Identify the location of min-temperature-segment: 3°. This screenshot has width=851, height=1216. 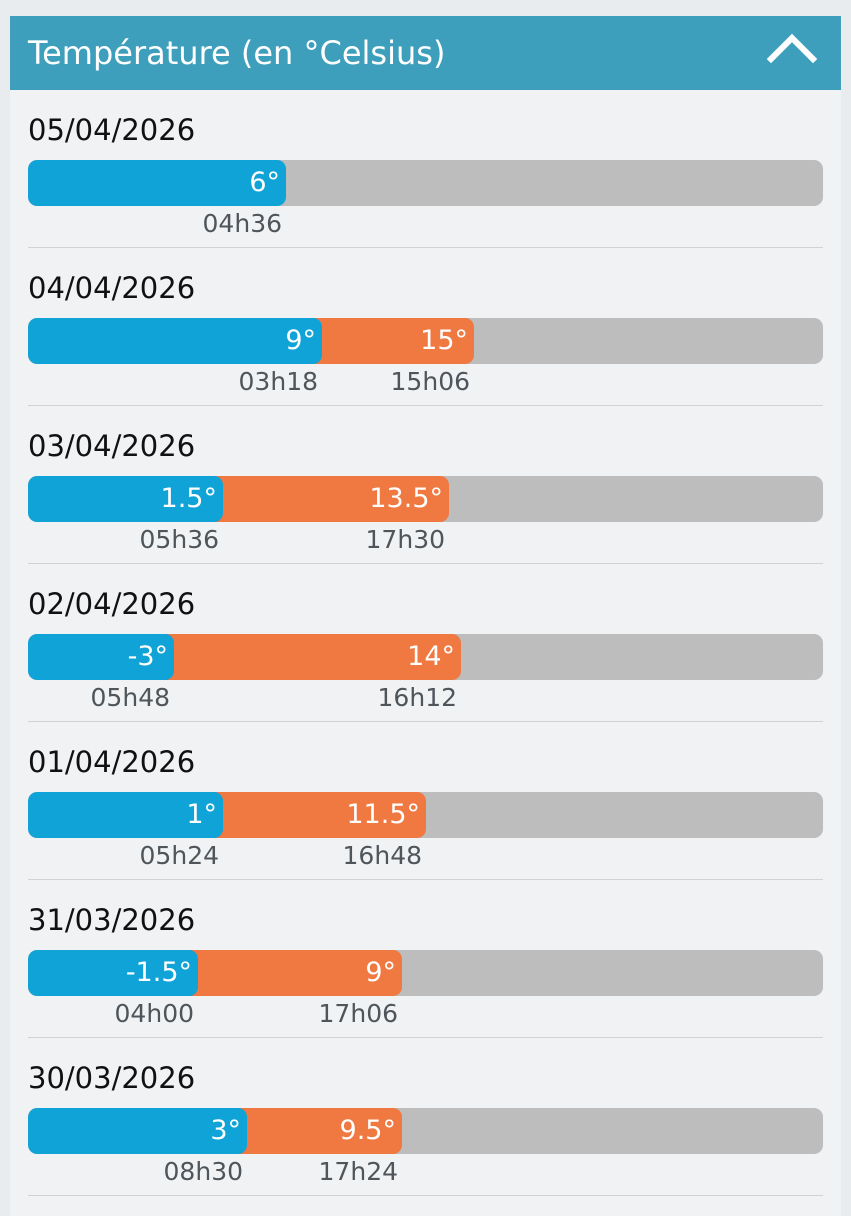
(137, 1131).